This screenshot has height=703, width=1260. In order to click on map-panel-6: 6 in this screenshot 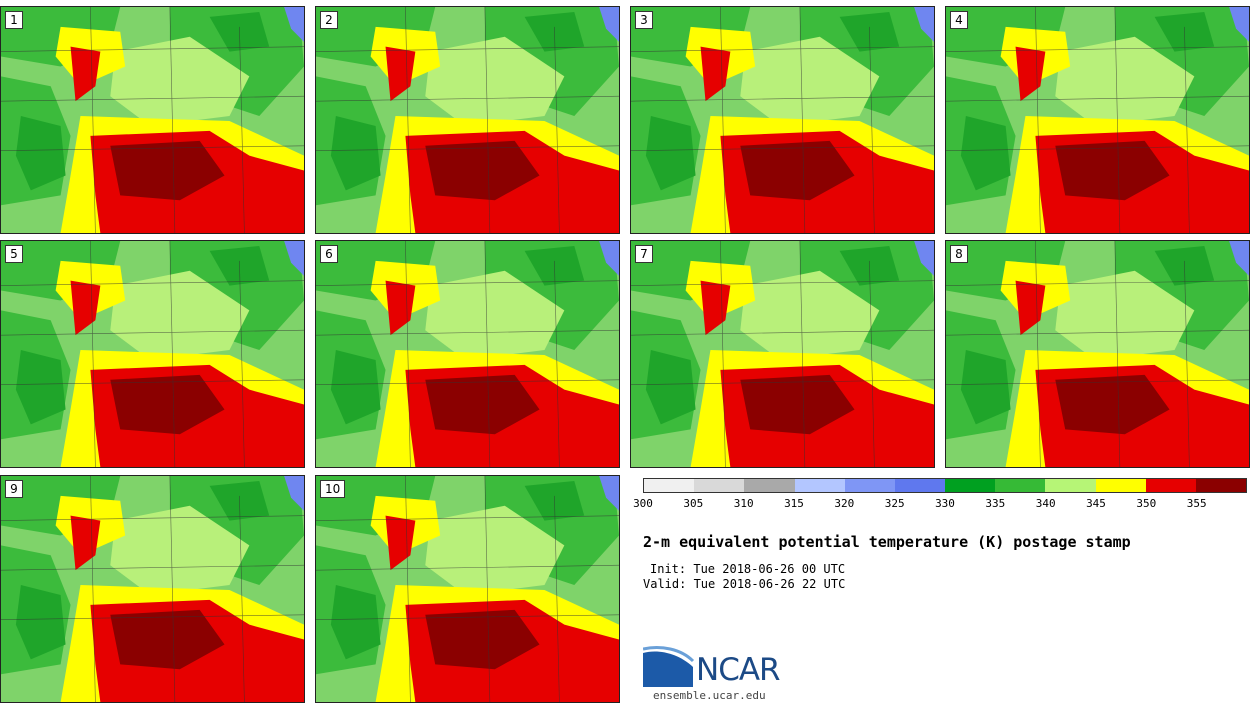, I will do `click(467, 354)`.